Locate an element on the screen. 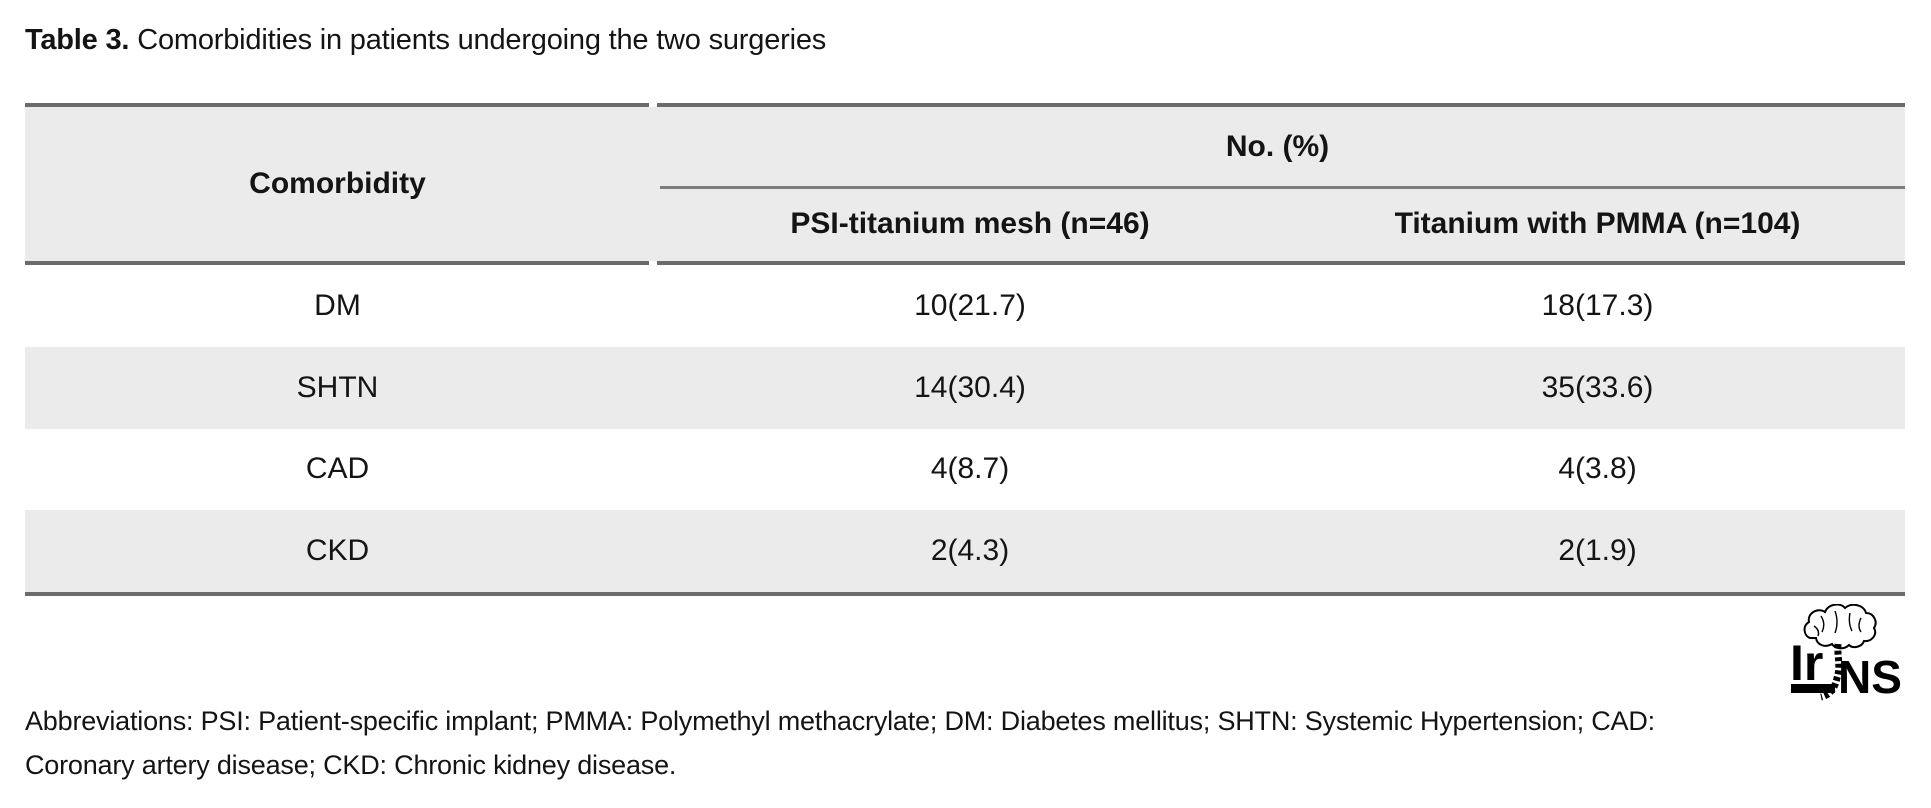 Image resolution: width=1931 pixels, height=808 pixels. journal-logo: Ir NS is located at coordinates (1836, 653).